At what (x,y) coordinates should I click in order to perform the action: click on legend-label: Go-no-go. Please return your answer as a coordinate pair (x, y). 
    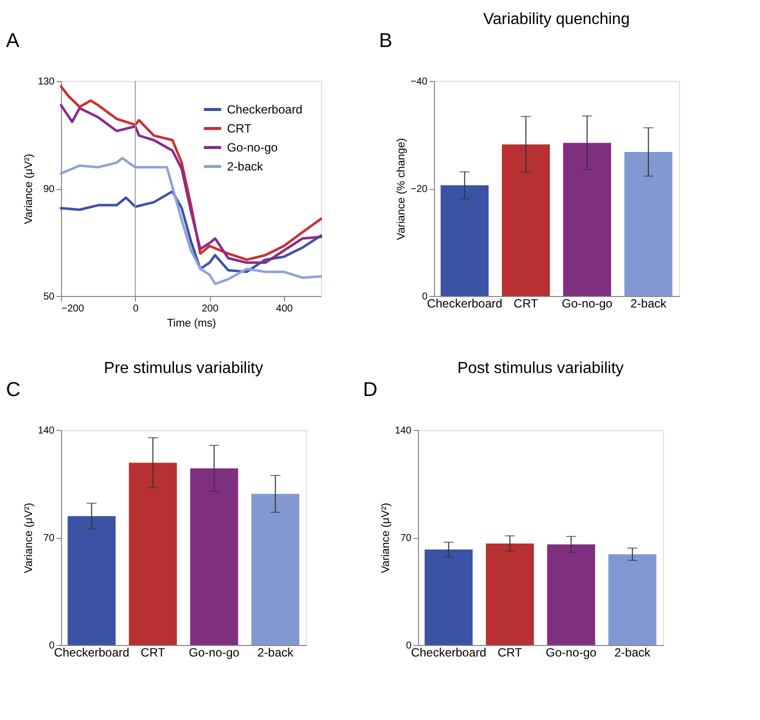
    Looking at the image, I should click on (252, 147).